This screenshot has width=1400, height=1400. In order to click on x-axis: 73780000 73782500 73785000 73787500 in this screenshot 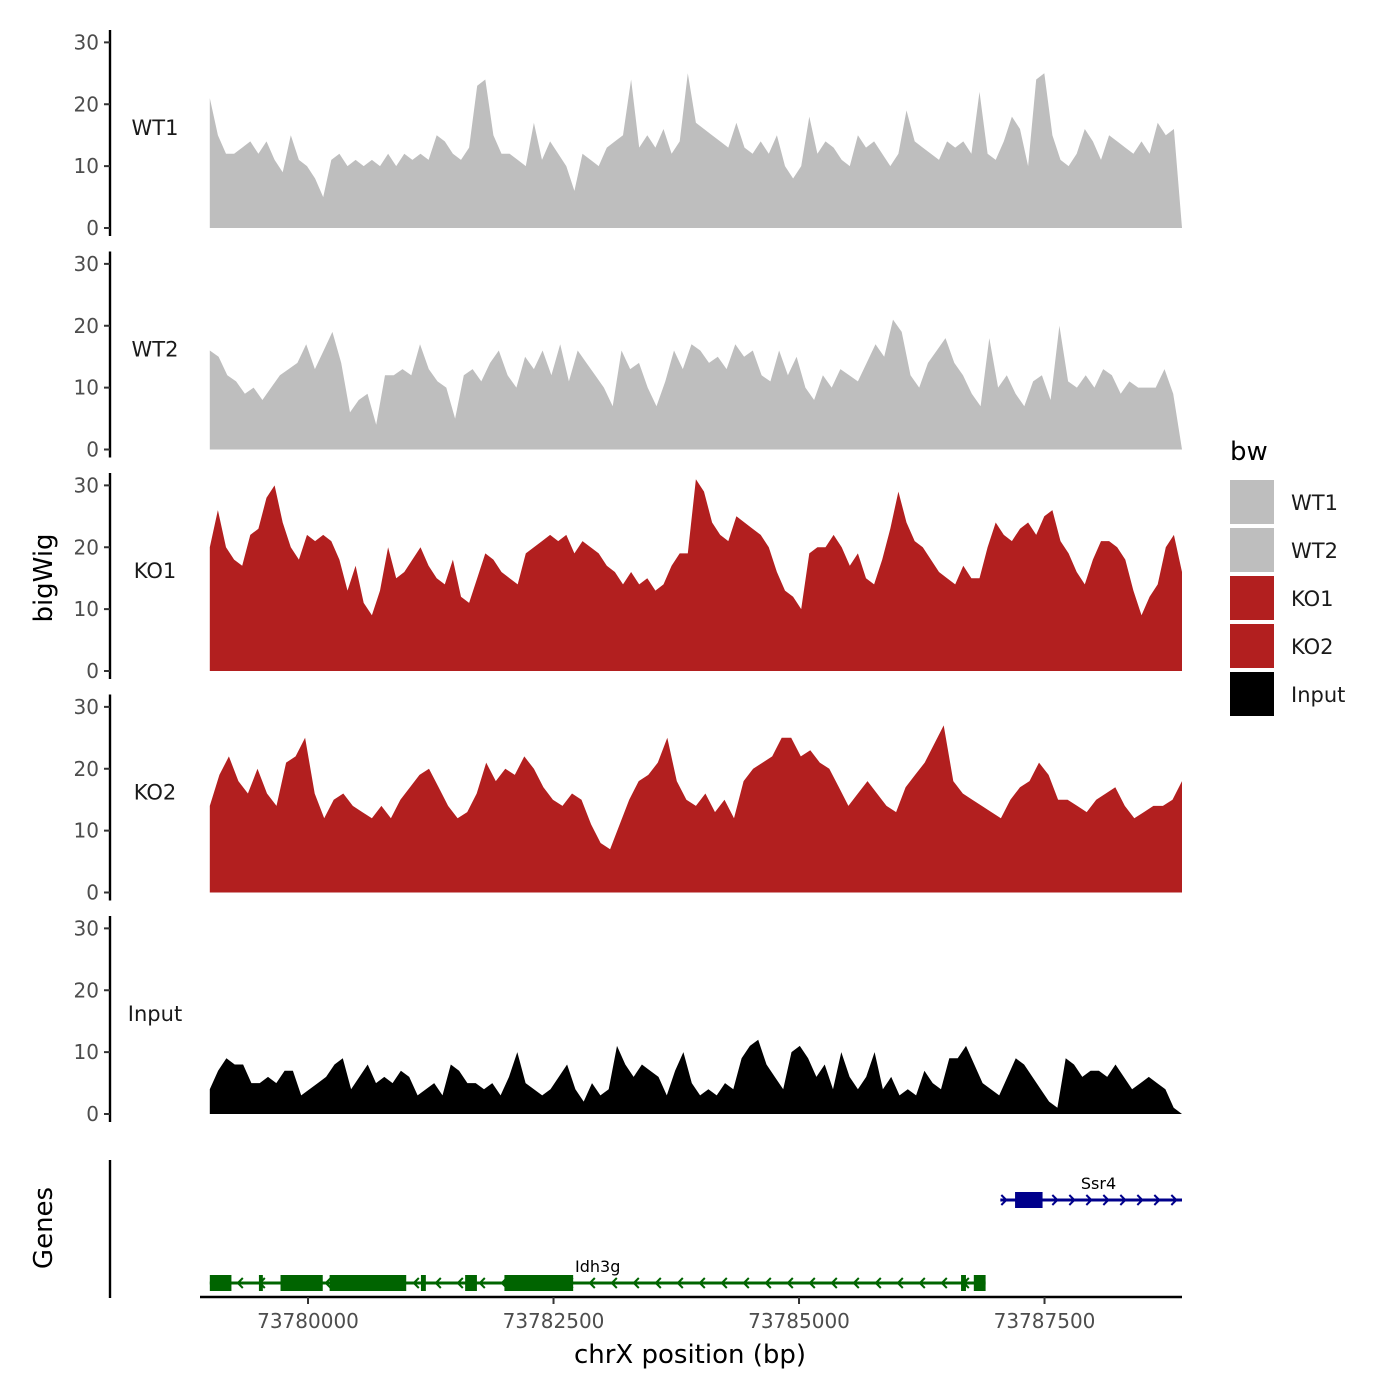, I will do `click(691, 1314)`.